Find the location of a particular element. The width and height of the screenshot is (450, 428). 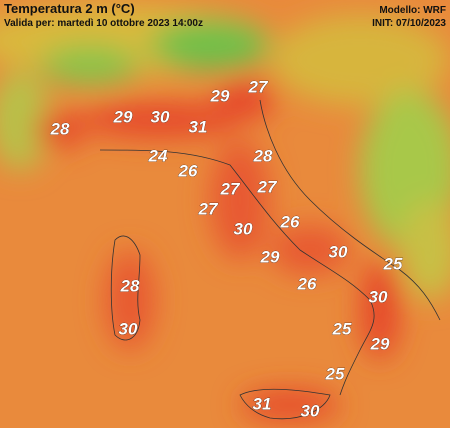

model-name: Modello: WRF is located at coordinates (412, 10).